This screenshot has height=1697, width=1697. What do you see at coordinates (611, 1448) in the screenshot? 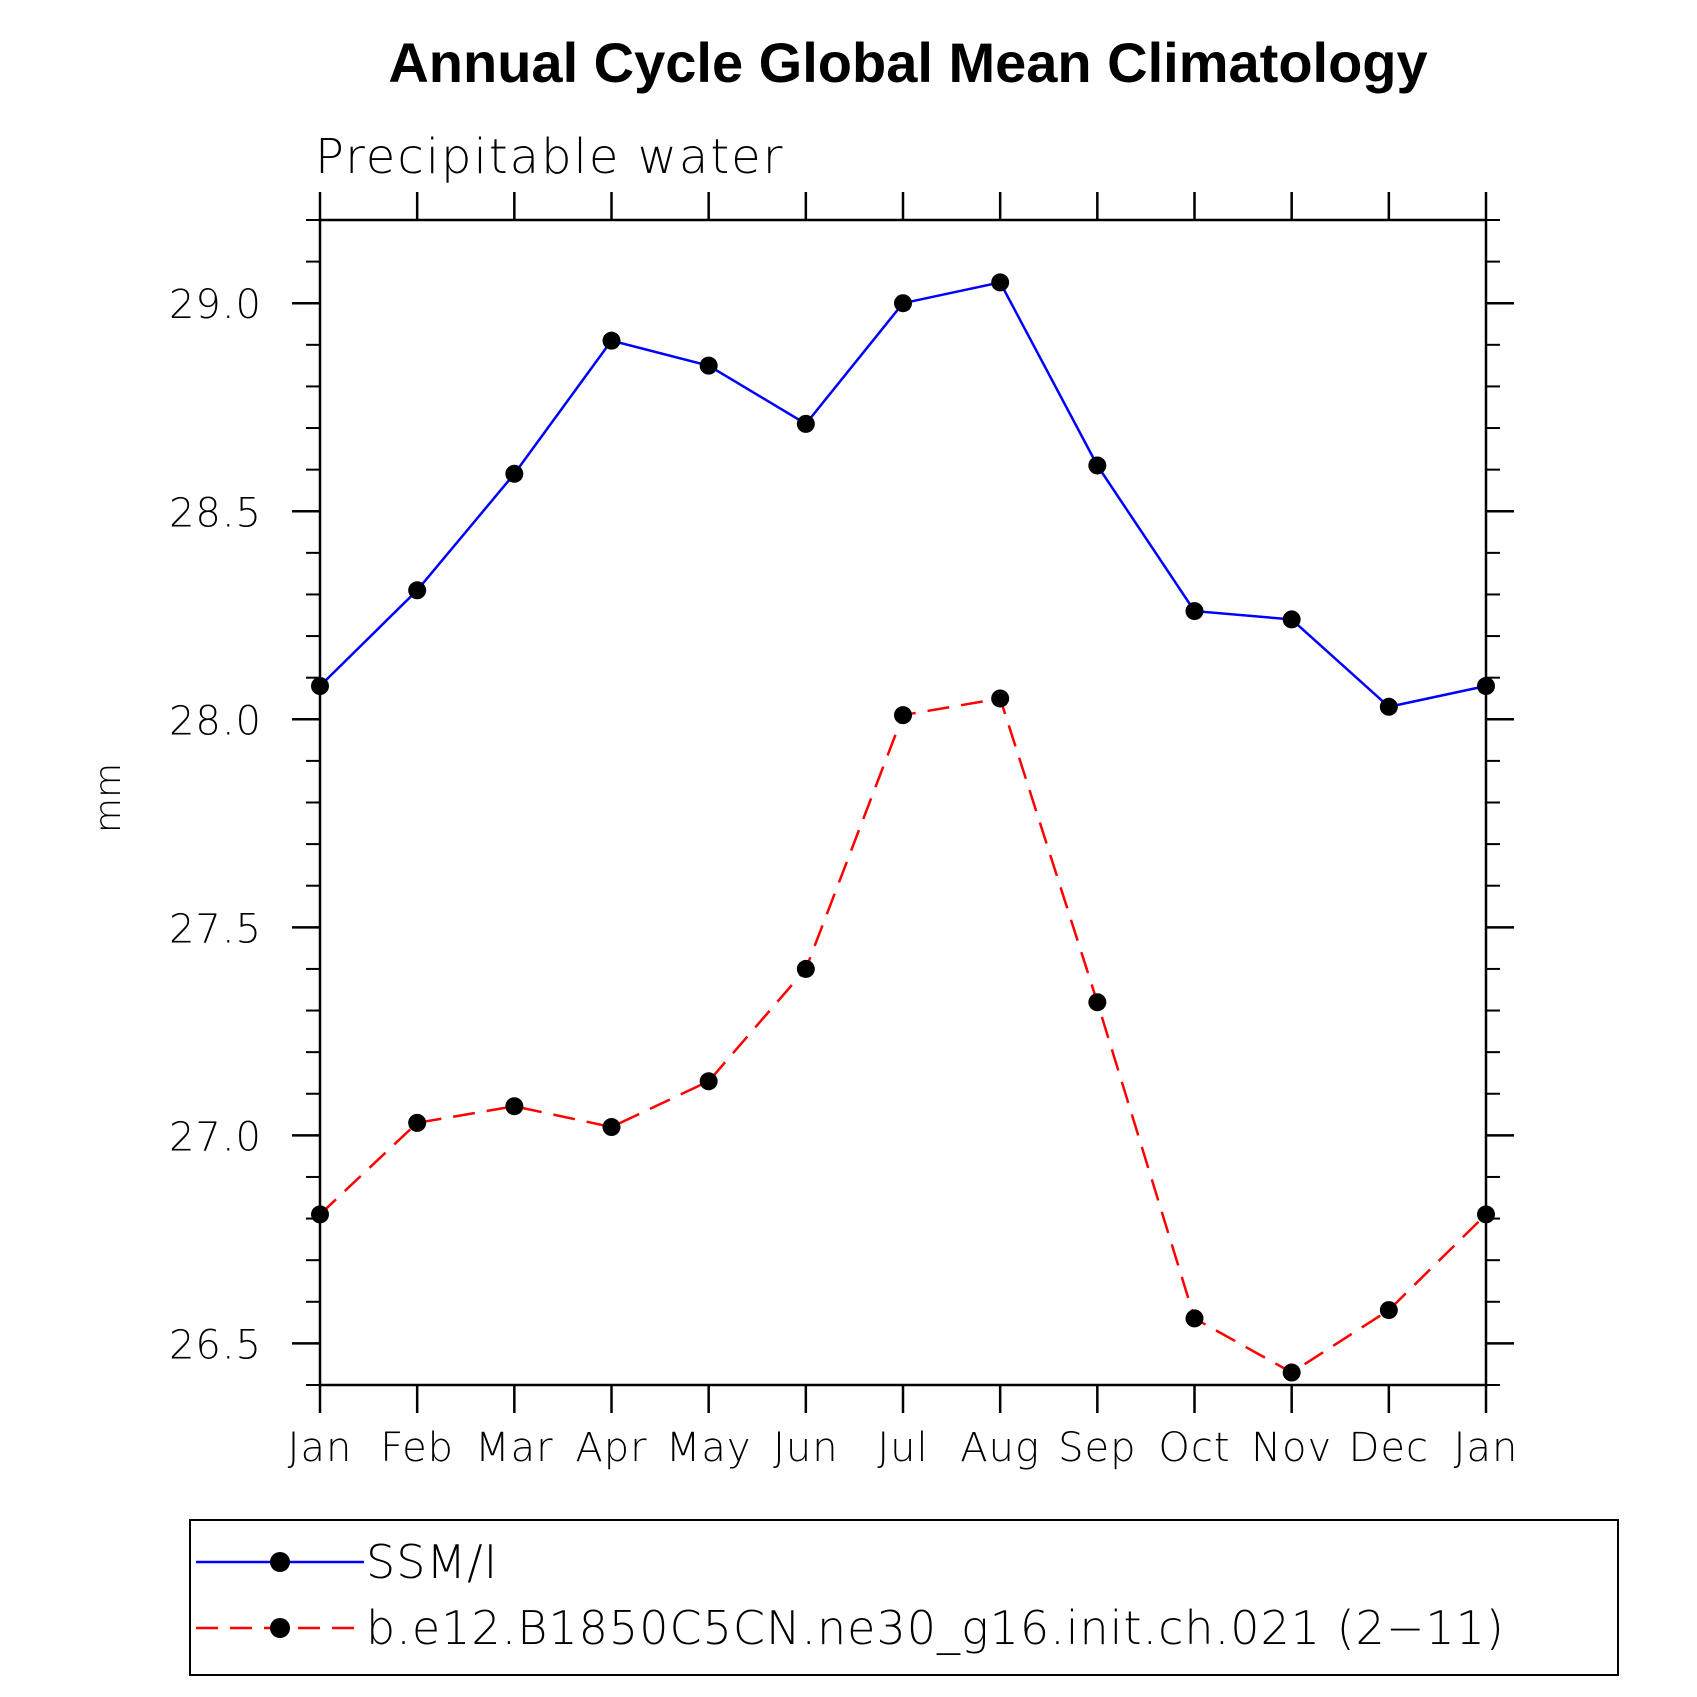
I see `x-tick-label: Apr` at bounding box center [611, 1448].